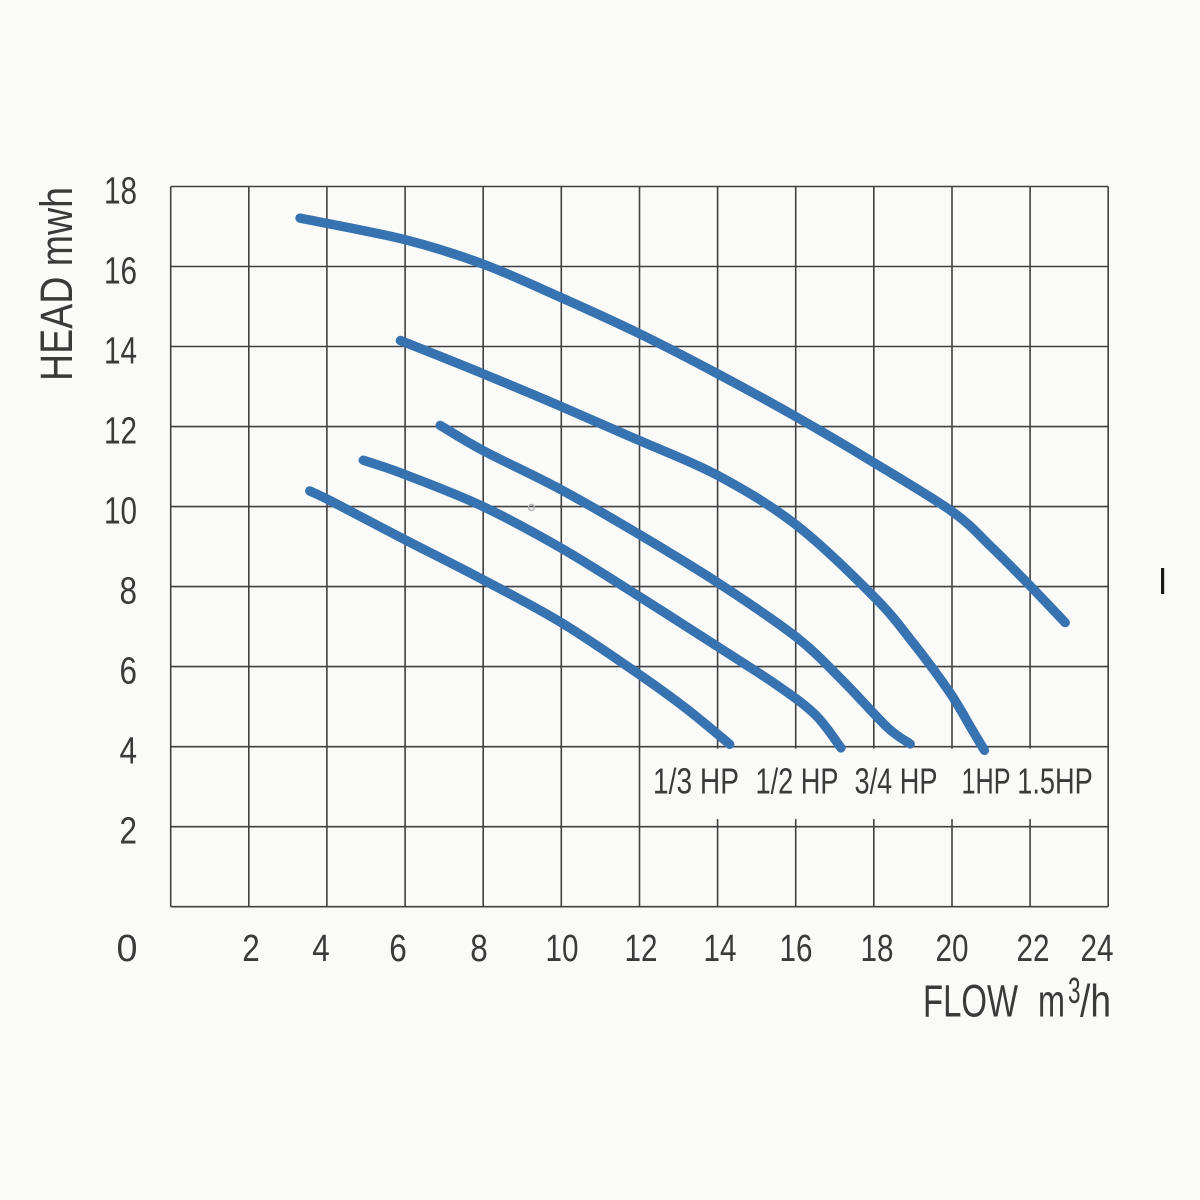  What do you see at coordinates (1033, 949) in the screenshot?
I see `svg-text: 22` at bounding box center [1033, 949].